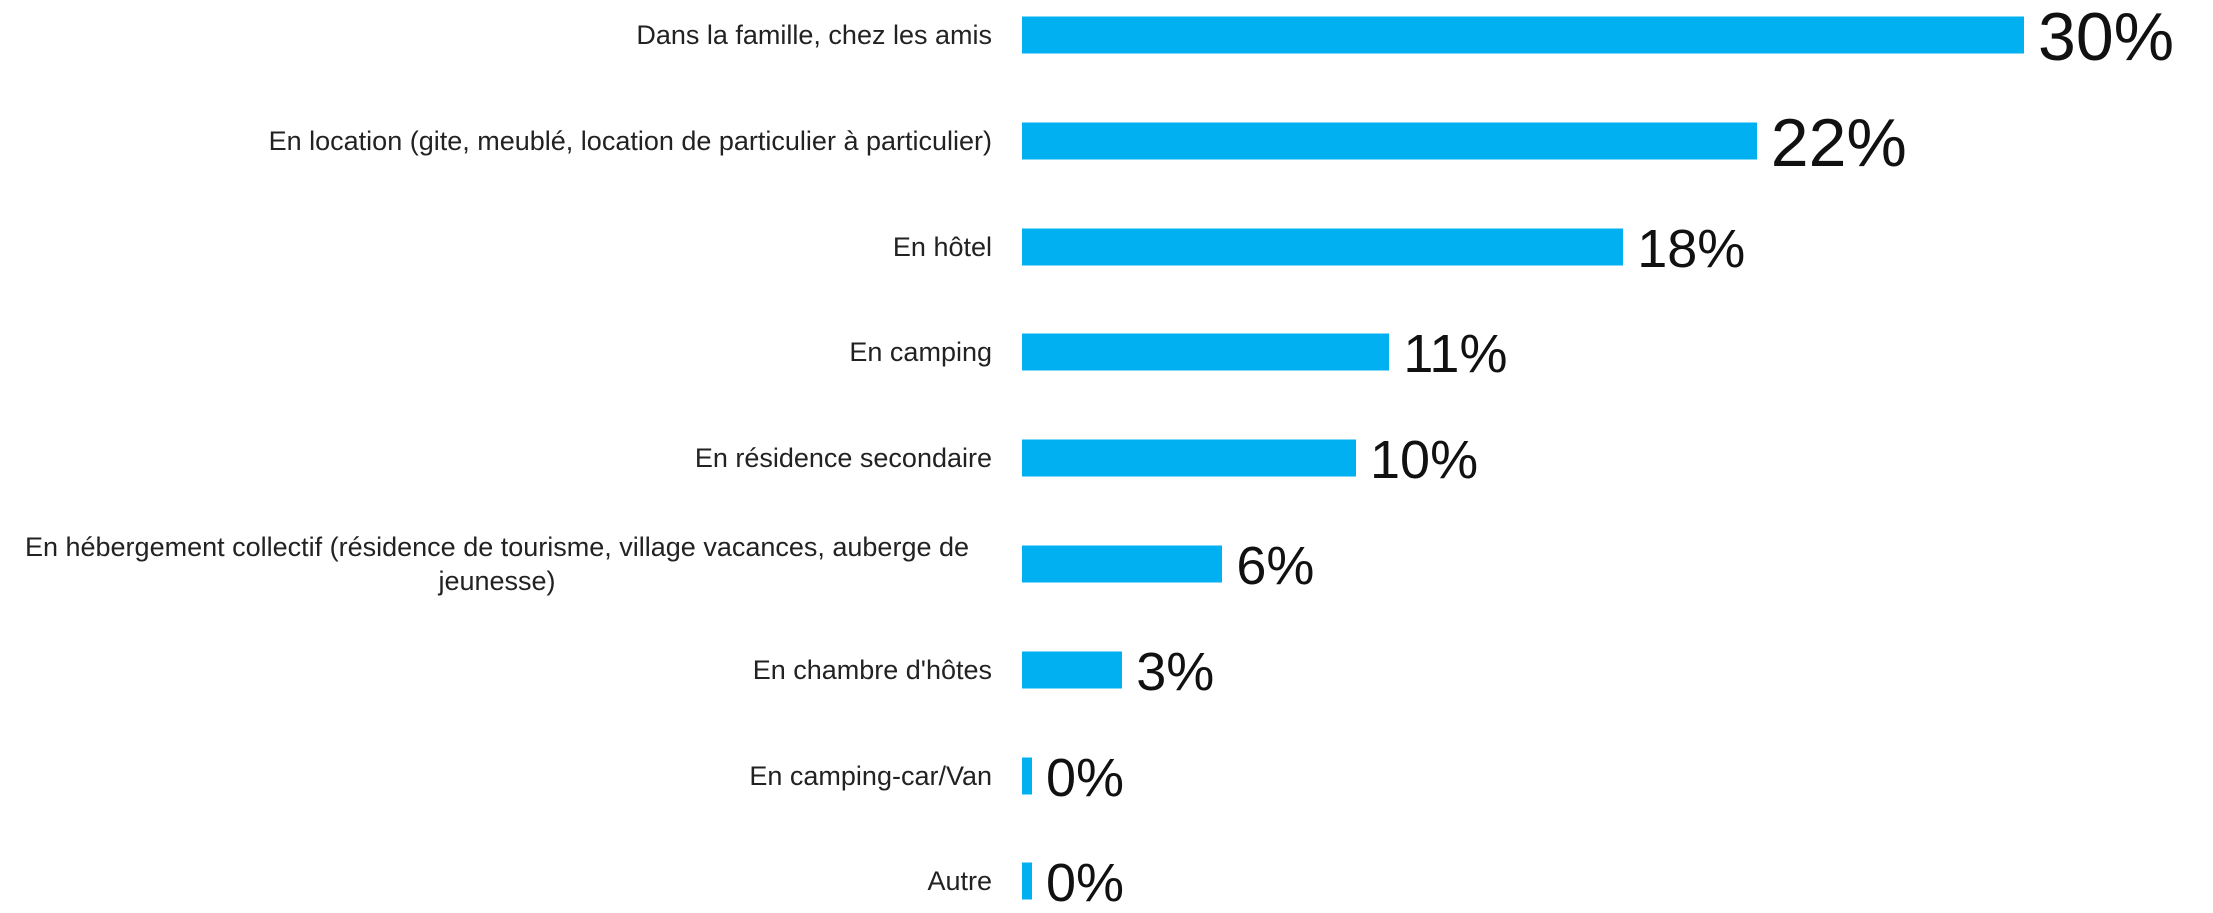  What do you see at coordinates (942, 246) in the screenshot?
I see `category-label: En hôtel` at bounding box center [942, 246].